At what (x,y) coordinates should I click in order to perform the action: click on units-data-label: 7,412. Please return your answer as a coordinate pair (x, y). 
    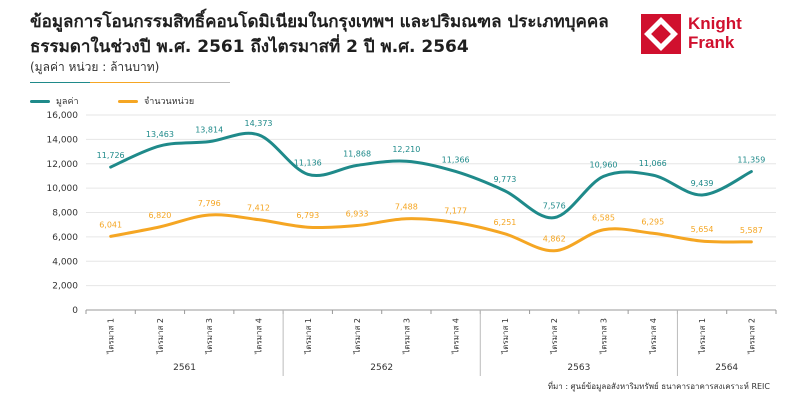
    Looking at the image, I should click on (258, 208).